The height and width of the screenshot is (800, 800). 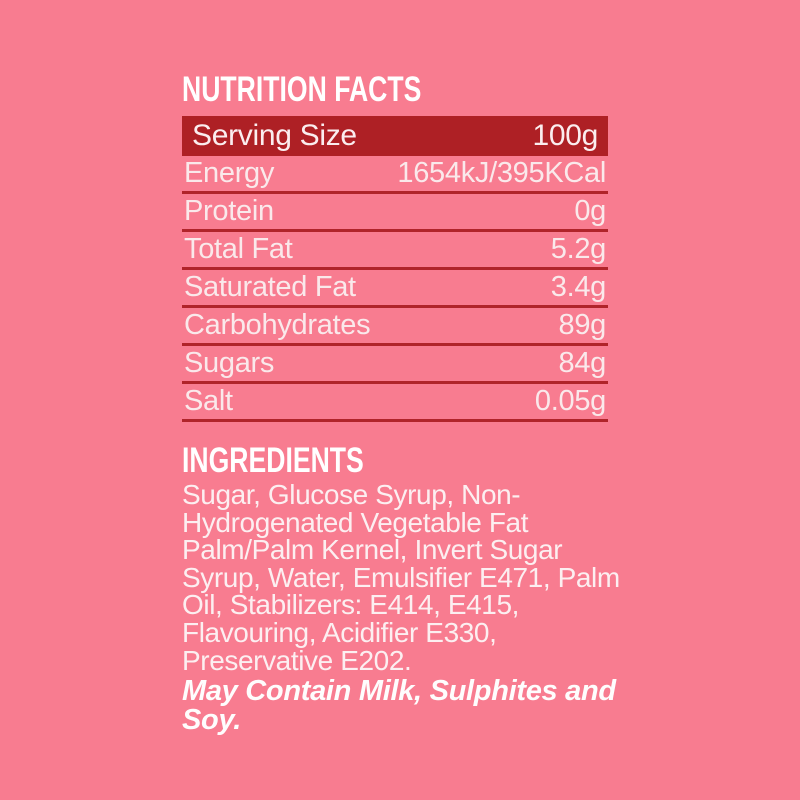 I want to click on row-label: Energy, so click(x=229, y=173).